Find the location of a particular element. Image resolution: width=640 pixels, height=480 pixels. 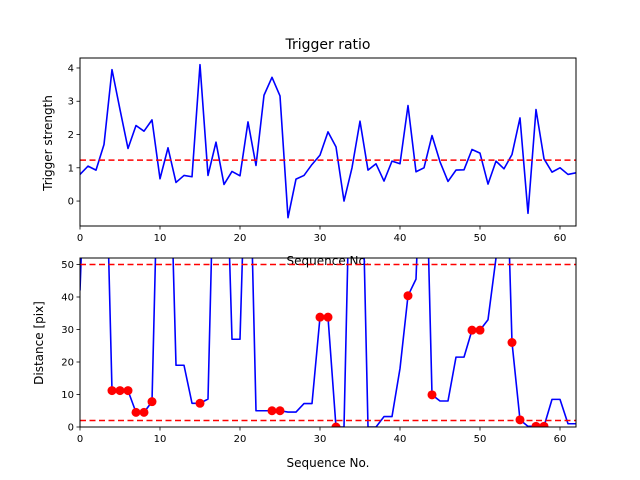

y-tick-label: 10 is located at coordinates (67, 395).